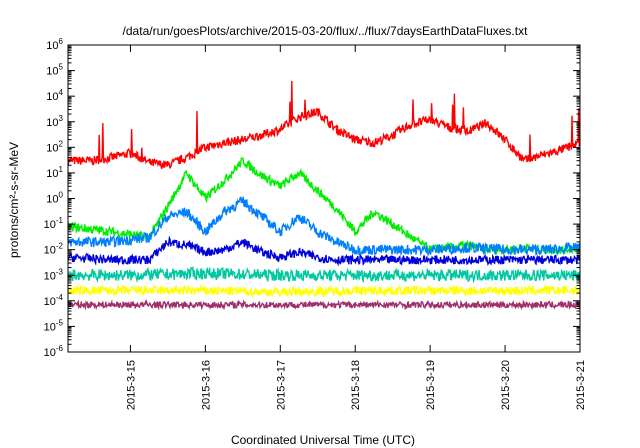  I want to click on y-tick-label: 10⁻⁶, so click(54, 351).